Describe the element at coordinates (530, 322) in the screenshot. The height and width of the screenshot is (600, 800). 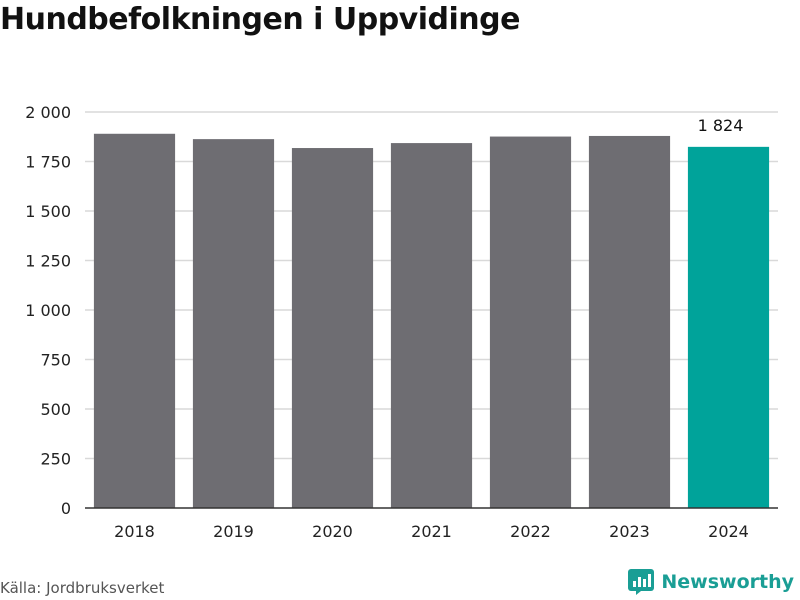
I see `bar-2022` at that location.